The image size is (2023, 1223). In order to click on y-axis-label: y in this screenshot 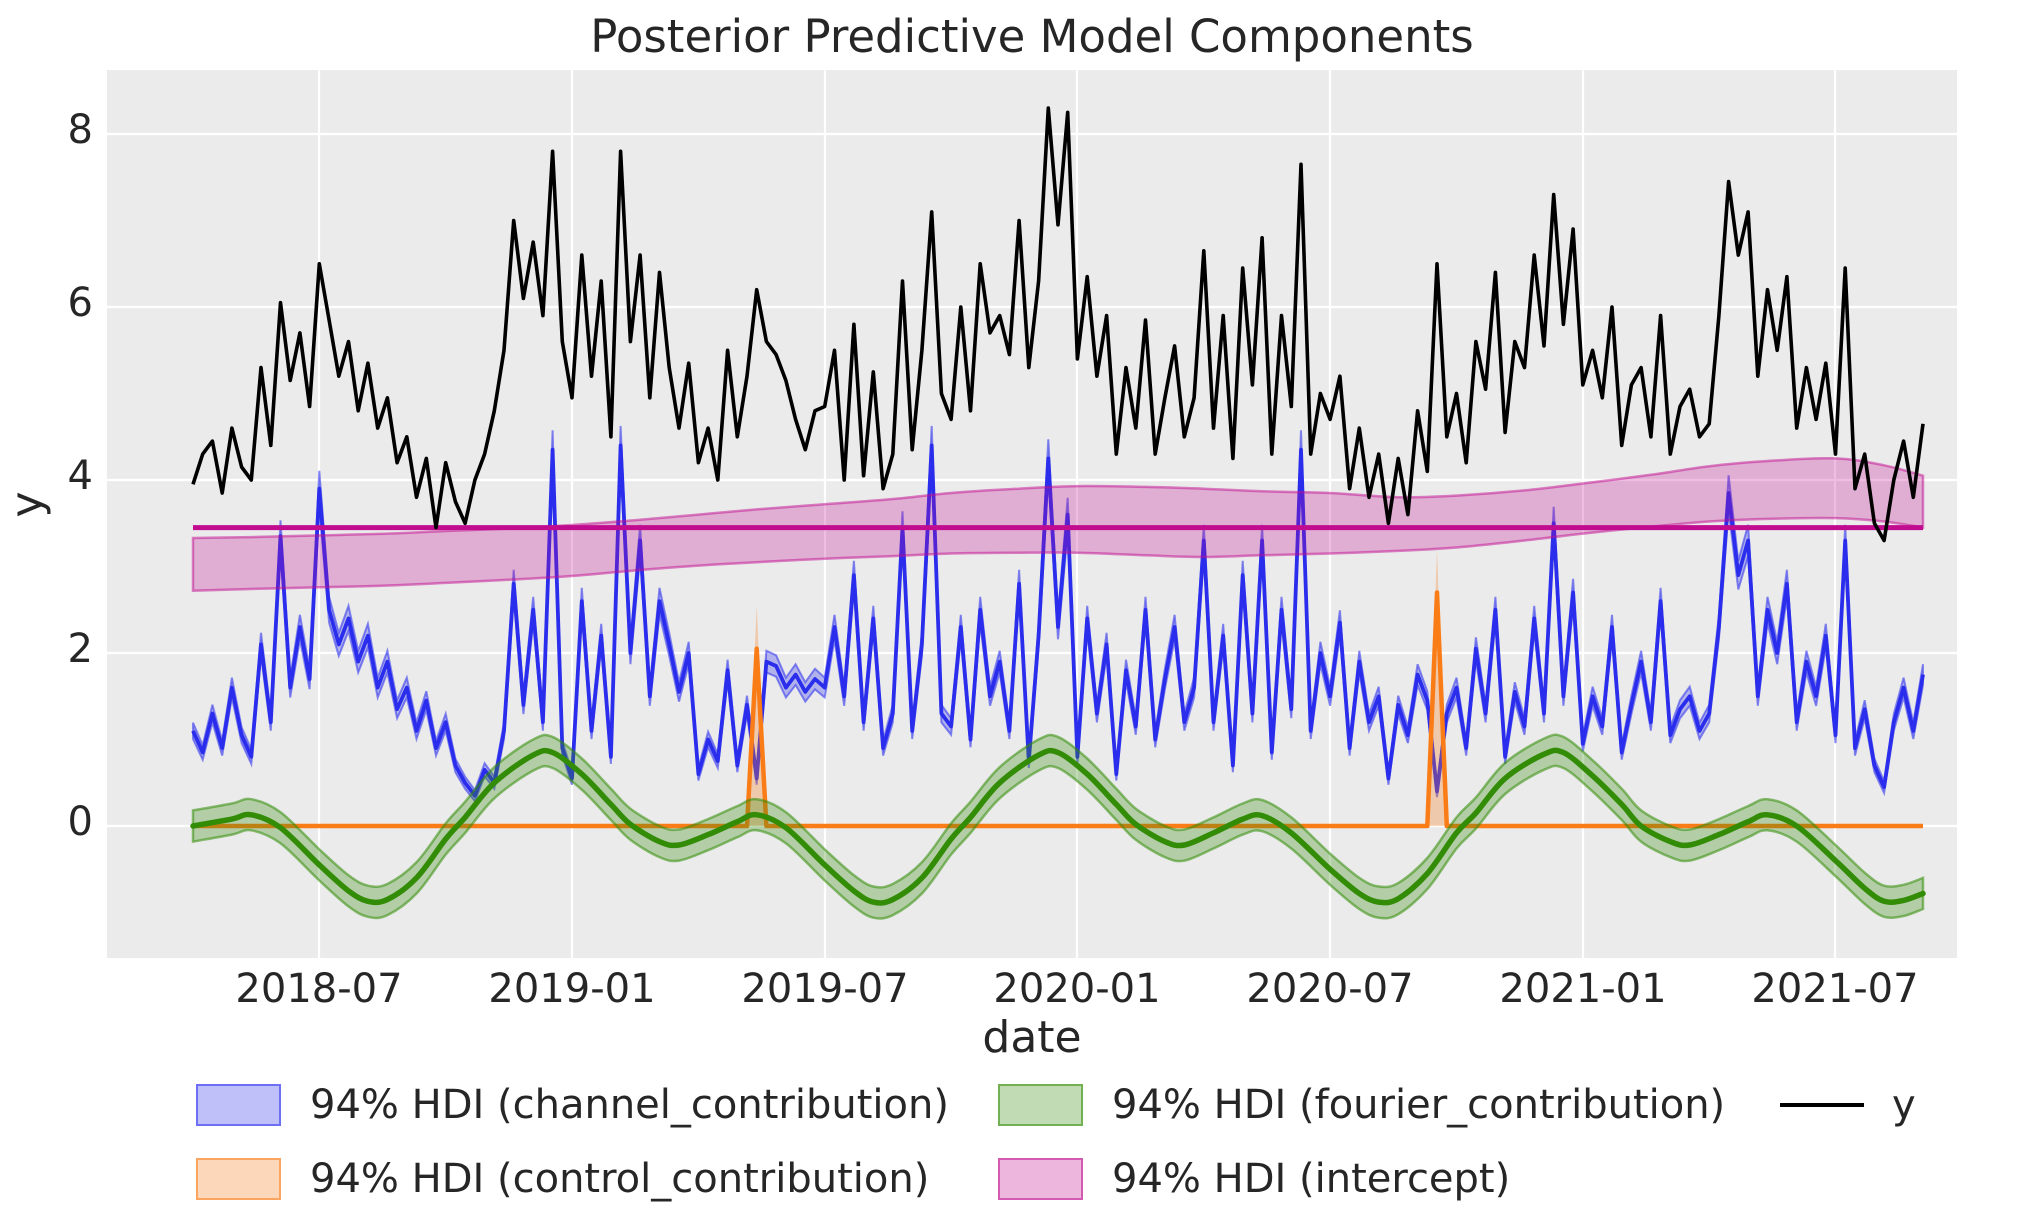, I will do `click(27, 504)`.